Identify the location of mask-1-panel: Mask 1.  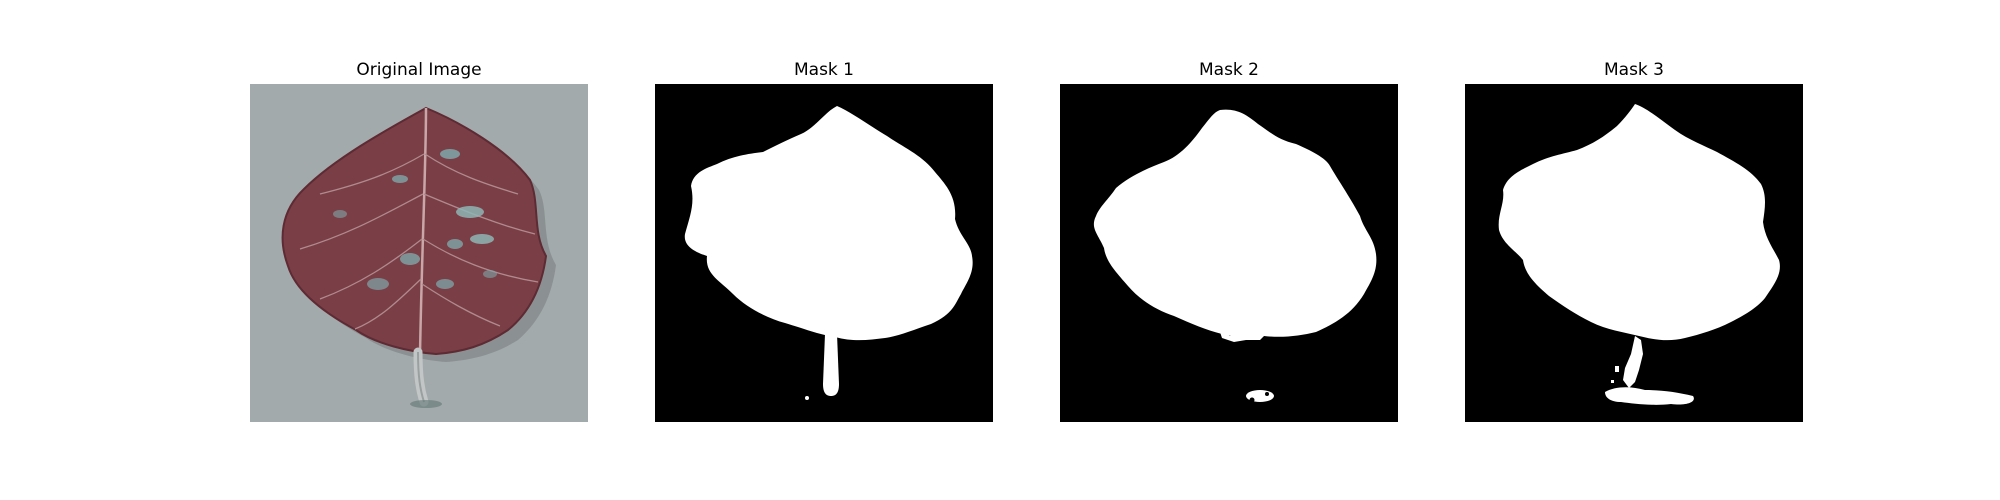
(824, 241).